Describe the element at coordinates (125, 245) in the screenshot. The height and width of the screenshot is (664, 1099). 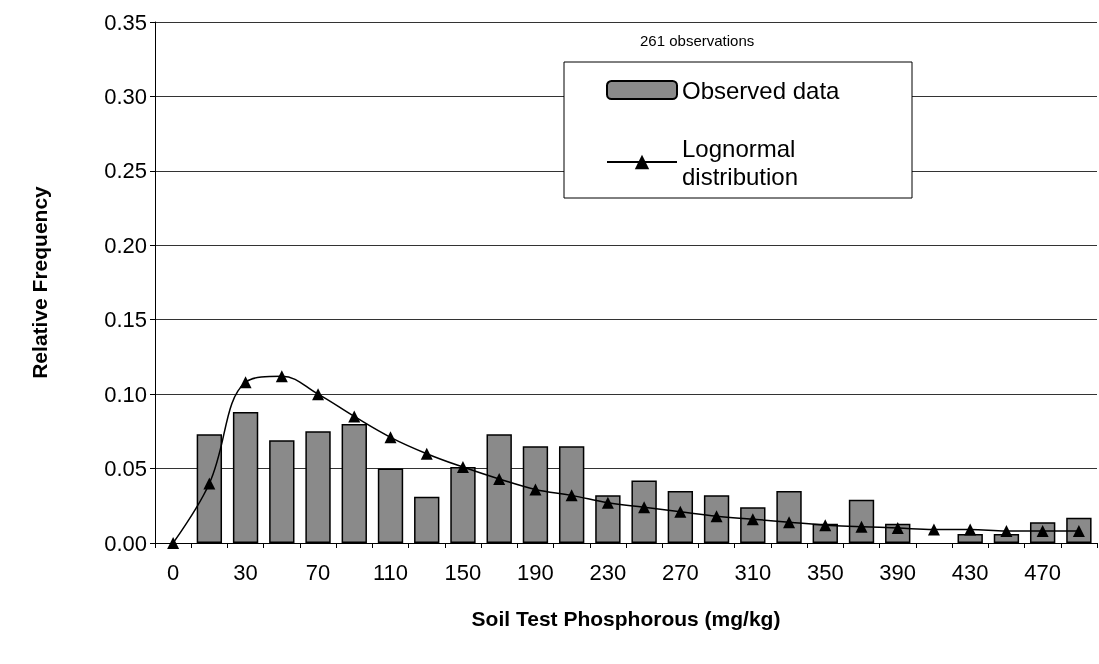
I see `y-tick-label: 0.20` at that location.